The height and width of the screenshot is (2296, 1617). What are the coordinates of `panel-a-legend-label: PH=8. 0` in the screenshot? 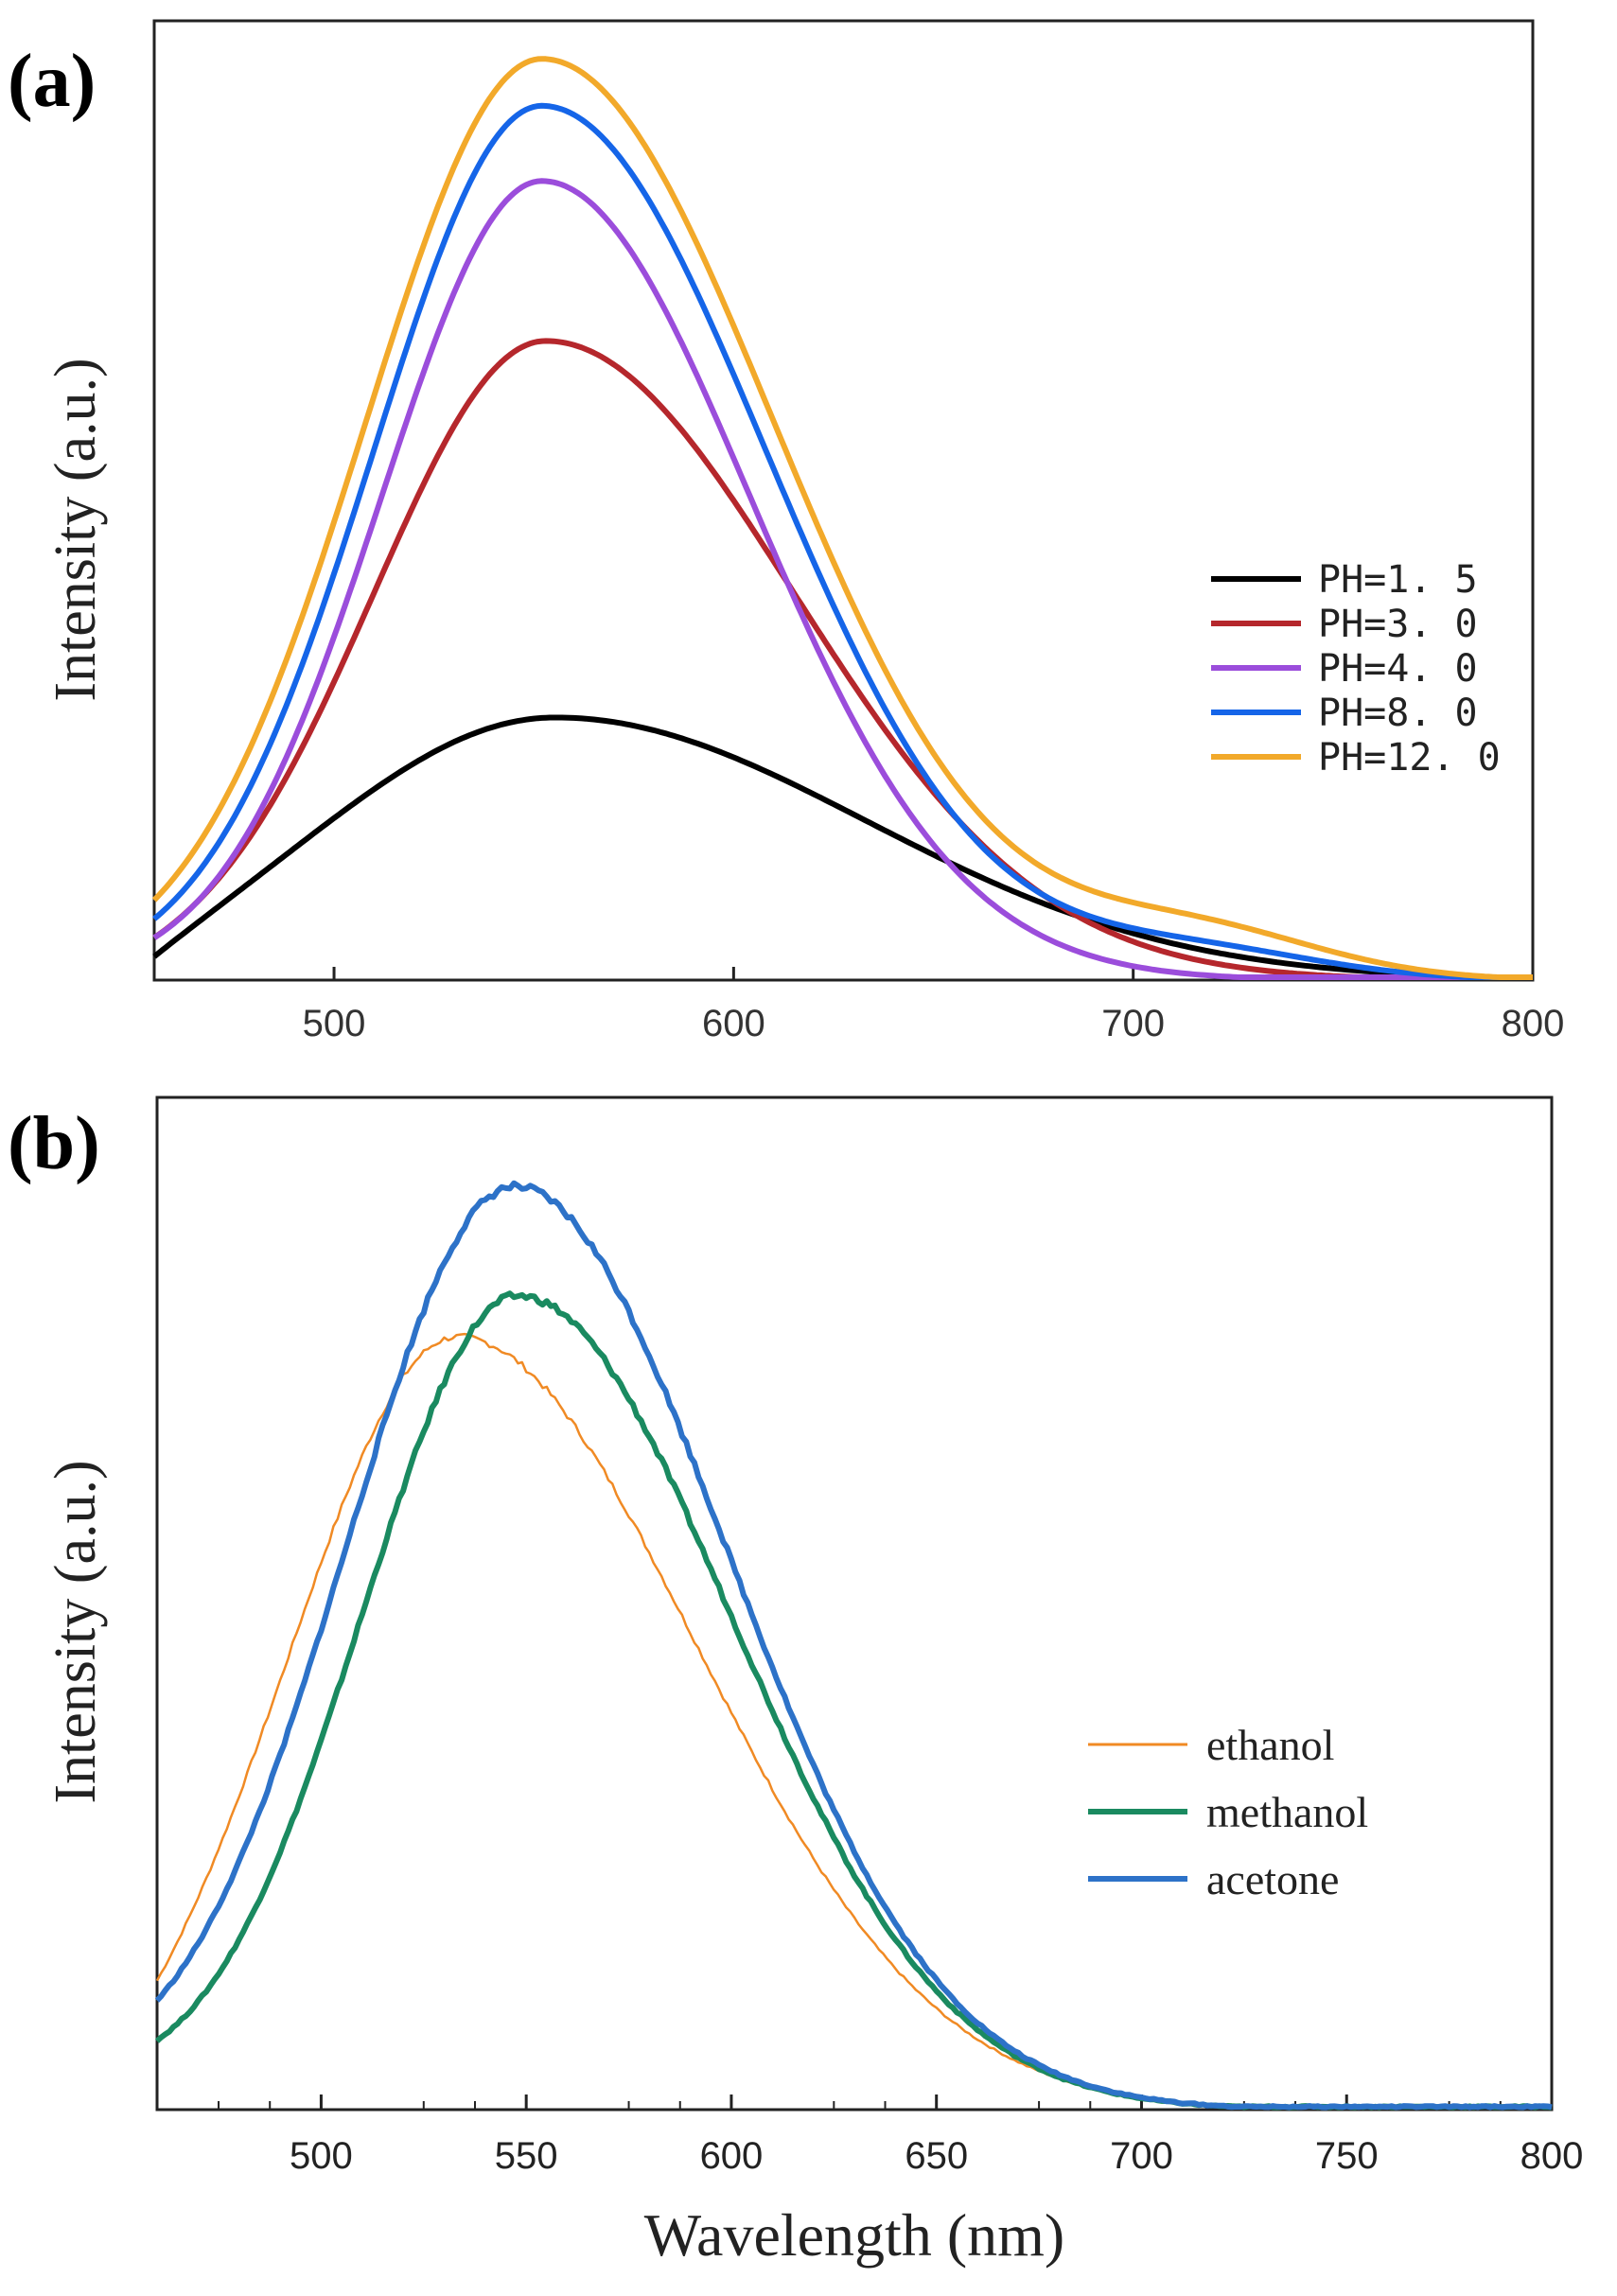 It's located at (1398, 713).